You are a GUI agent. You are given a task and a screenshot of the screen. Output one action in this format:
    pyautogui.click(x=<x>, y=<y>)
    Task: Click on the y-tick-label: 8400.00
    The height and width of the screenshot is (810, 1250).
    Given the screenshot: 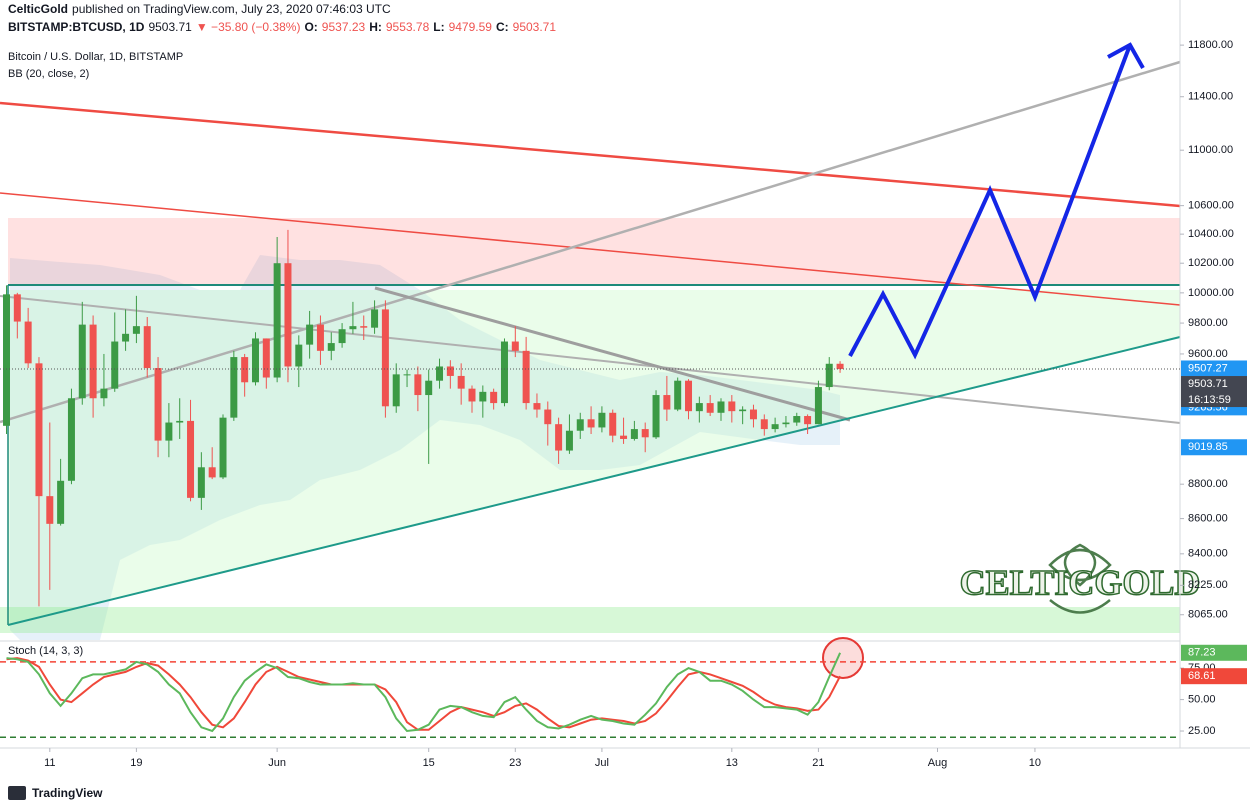 What is the action you would take?
    pyautogui.click(x=1208, y=554)
    